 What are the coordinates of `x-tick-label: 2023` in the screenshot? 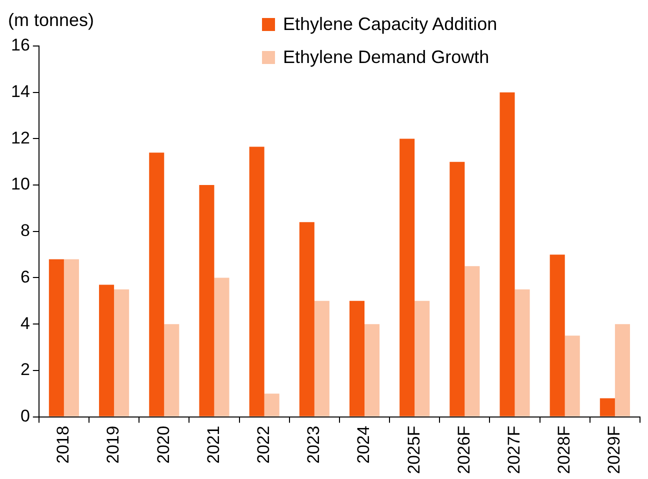 It's located at (314, 445).